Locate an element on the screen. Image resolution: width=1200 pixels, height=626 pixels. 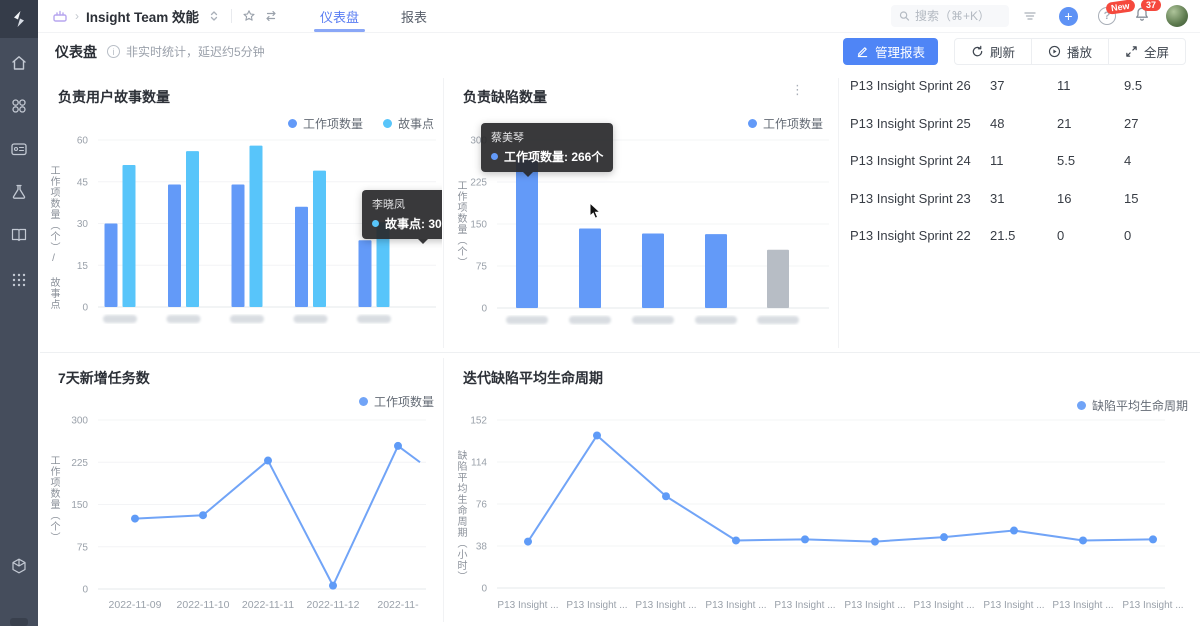
x-tick-label: 2022-11-10 is located at coordinates (203, 605).